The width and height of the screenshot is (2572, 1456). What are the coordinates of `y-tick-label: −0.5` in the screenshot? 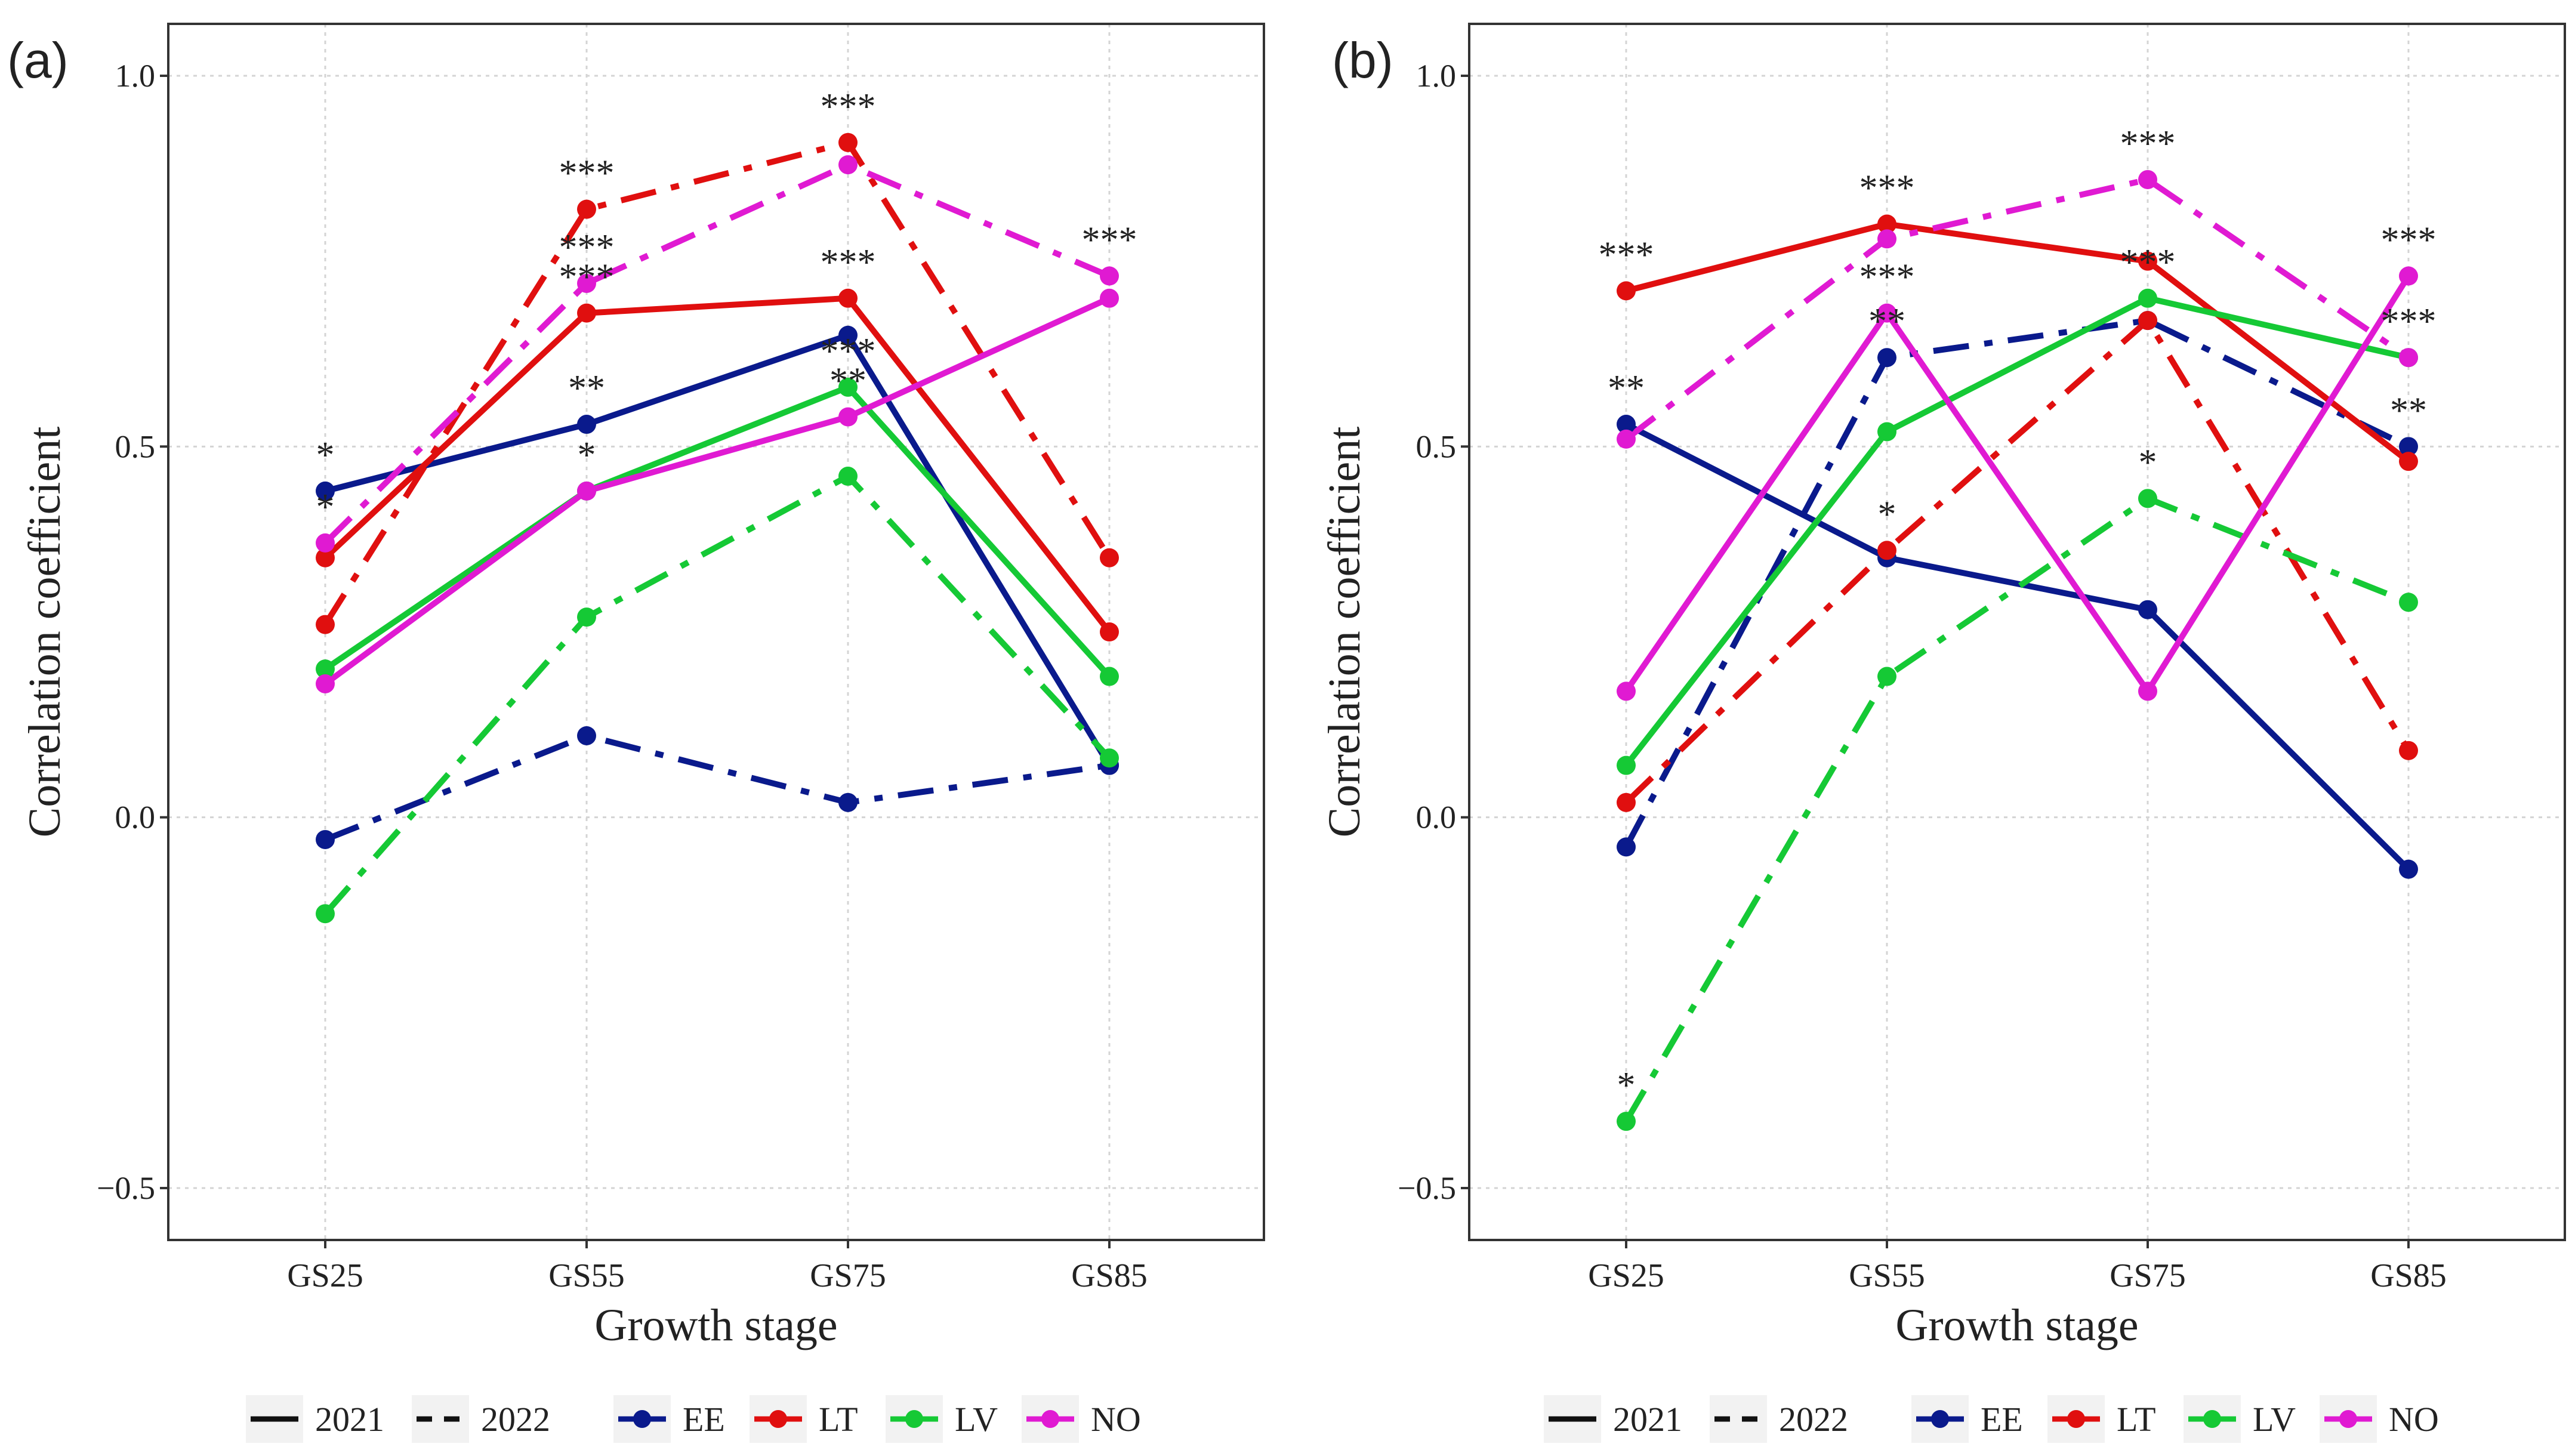 It's located at (126, 1188).